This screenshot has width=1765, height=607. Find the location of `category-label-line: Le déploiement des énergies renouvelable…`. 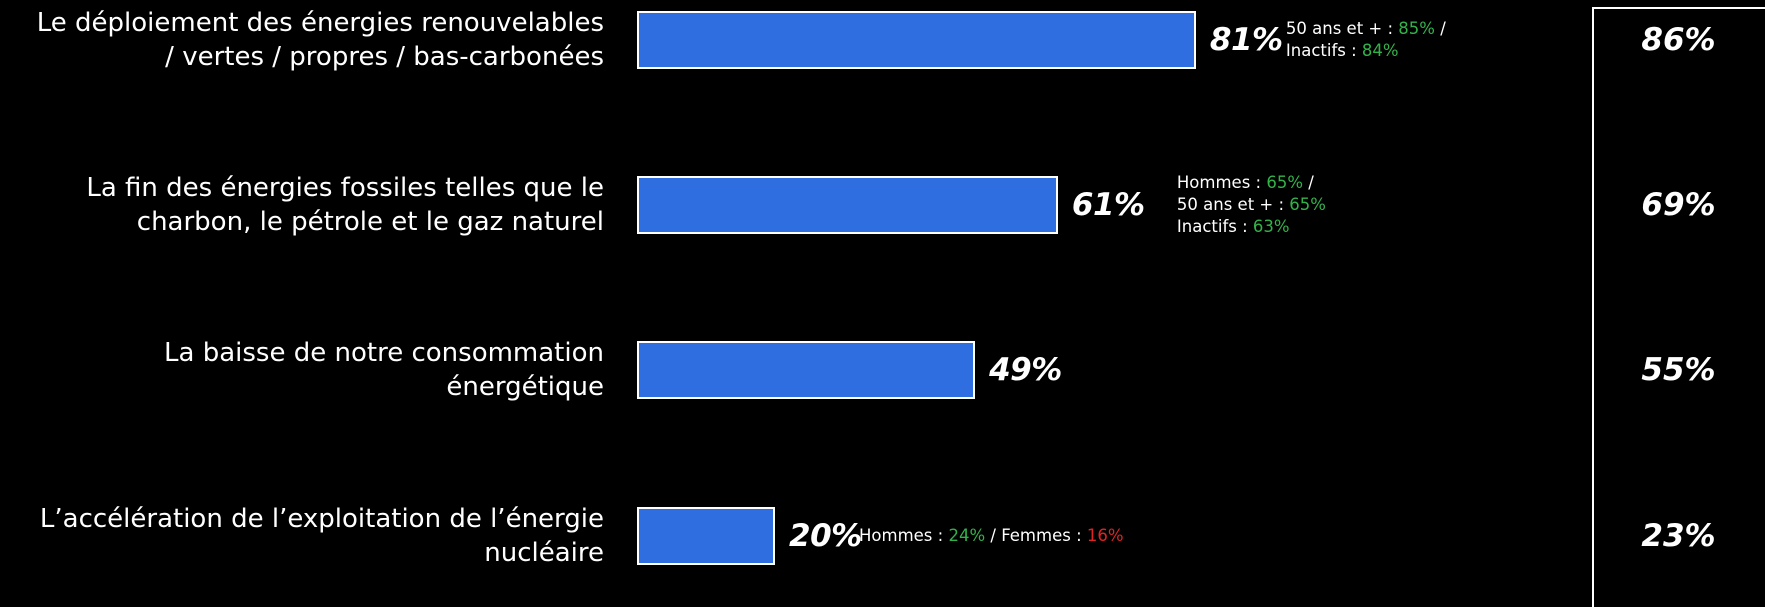

category-label-line: Le déploiement des énergies renouvelable… is located at coordinates (320, 23).